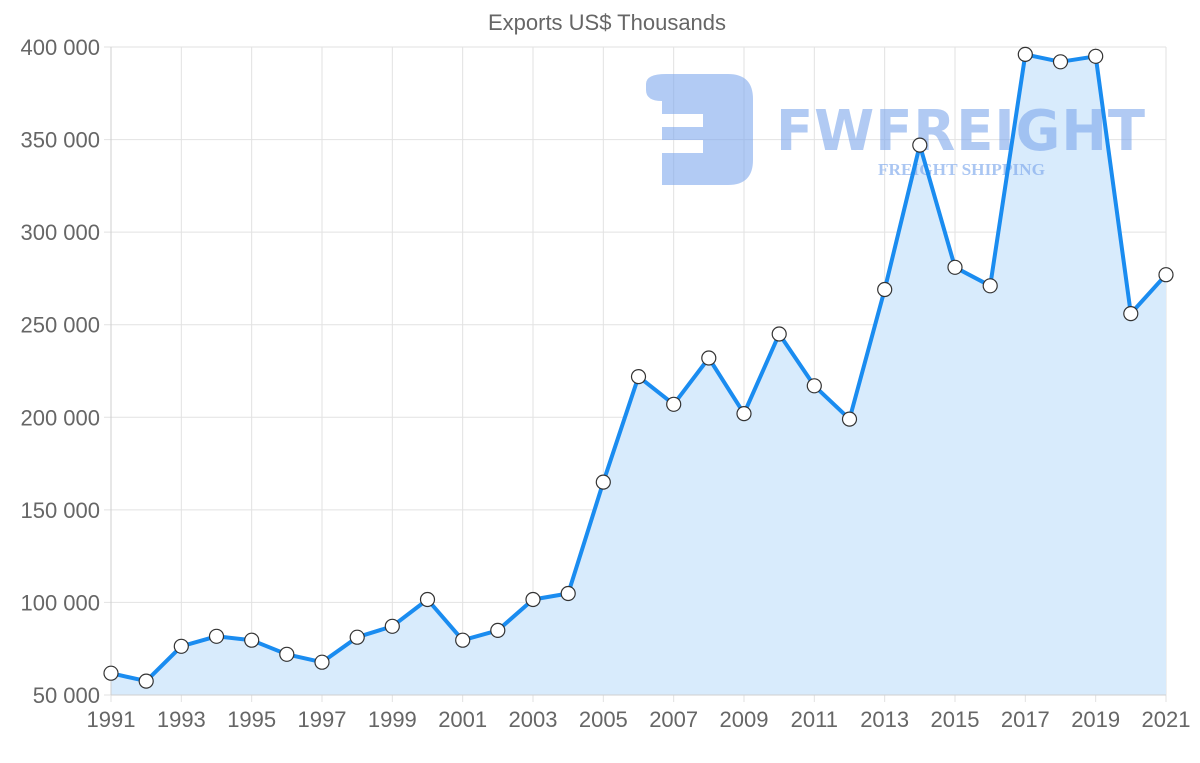  What do you see at coordinates (603, 719) in the screenshot?
I see `x-tick-label: 2005` at bounding box center [603, 719].